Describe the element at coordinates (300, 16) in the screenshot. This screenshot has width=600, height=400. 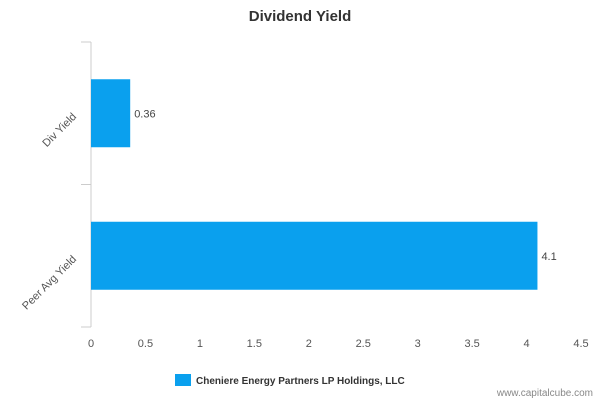
I see `chart-title: Dividend Yield` at that location.